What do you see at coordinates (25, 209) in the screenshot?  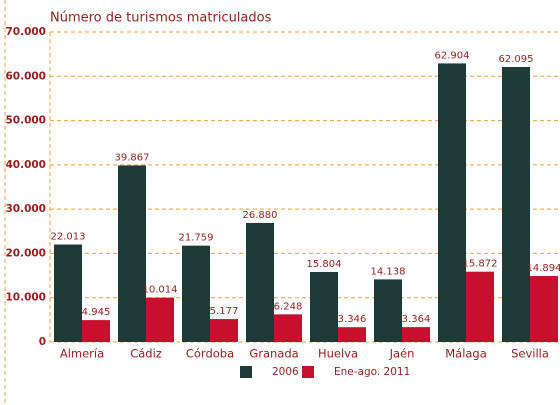 I see `y-tick-label: 30.000` at bounding box center [25, 209].